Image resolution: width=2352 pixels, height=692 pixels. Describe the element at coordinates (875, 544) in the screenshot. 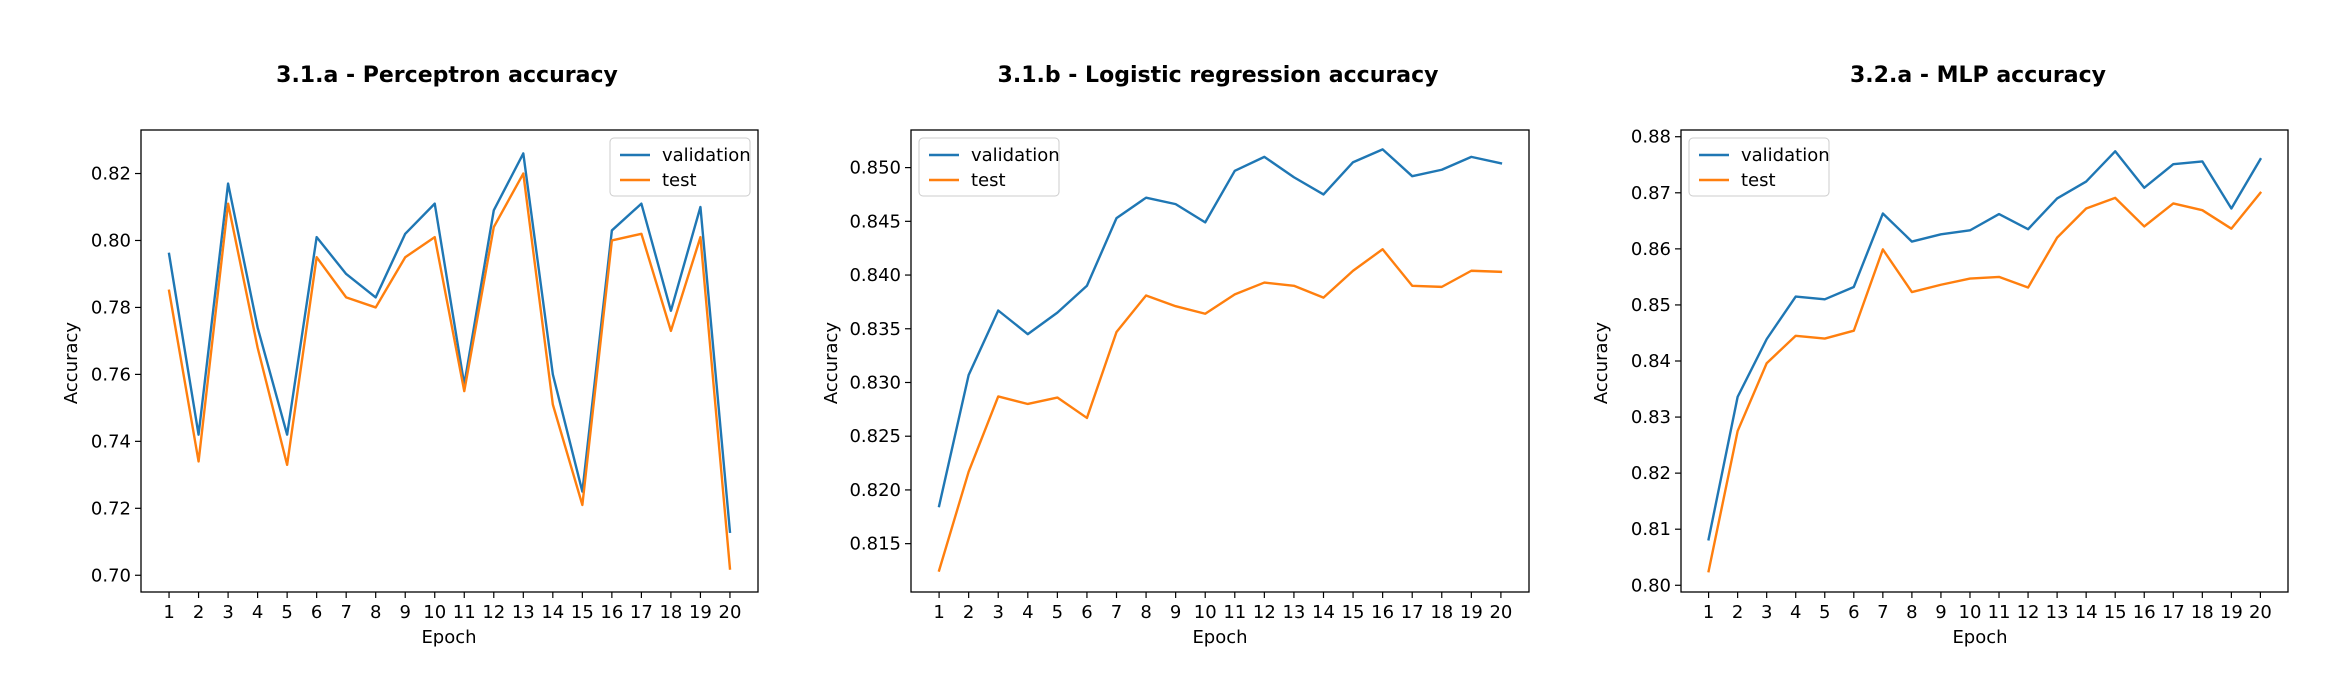

I see `y-tick-label: 0.815` at that location.